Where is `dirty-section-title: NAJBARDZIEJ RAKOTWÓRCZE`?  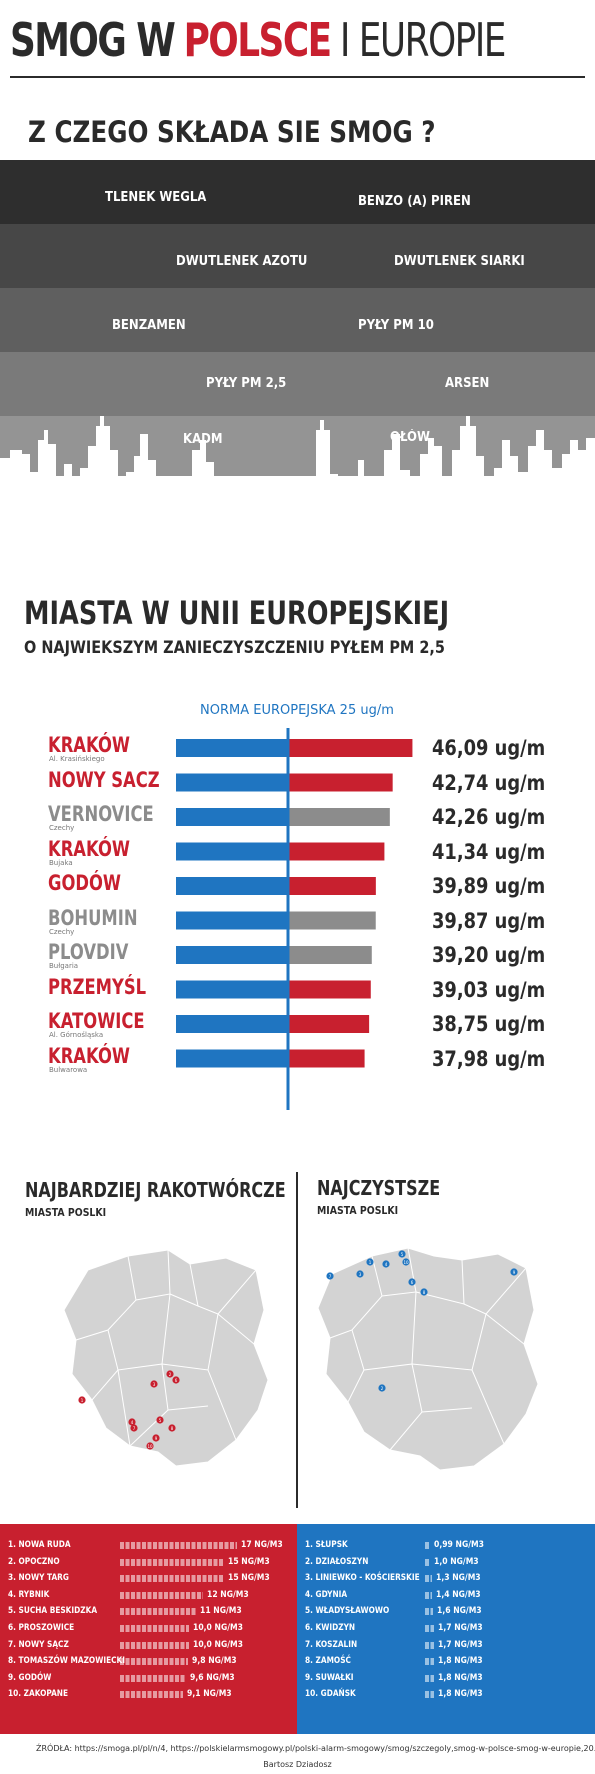 dirty-section-title: NAJBARDZIEJ RAKOTWÓRCZE is located at coordinates (155, 1190).